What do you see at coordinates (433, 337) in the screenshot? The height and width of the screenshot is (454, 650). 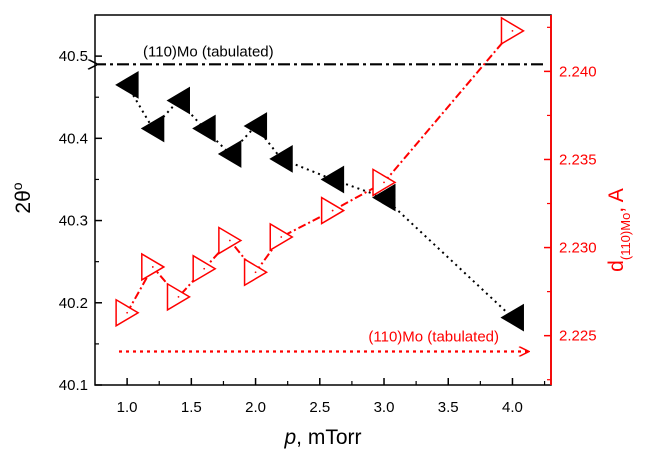 I see `reference-label-d-spacing: (110)Mo (tabulated)` at bounding box center [433, 337].